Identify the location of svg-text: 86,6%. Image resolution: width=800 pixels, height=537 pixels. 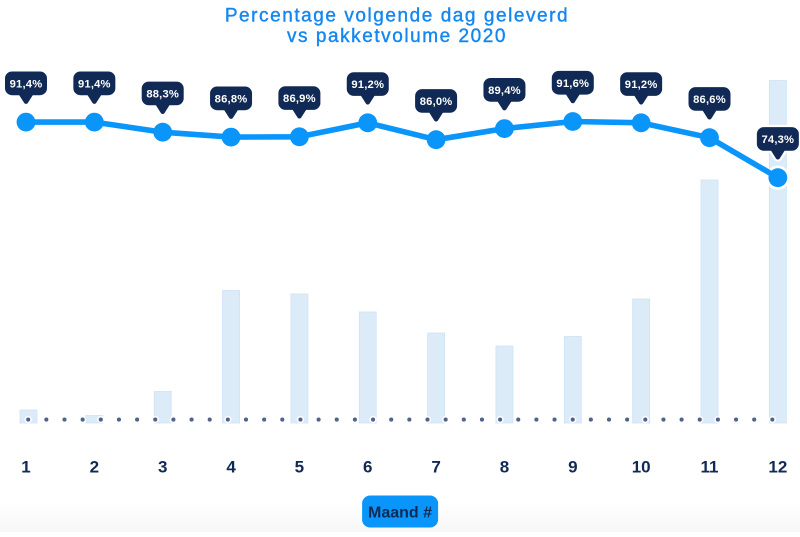
(709, 100).